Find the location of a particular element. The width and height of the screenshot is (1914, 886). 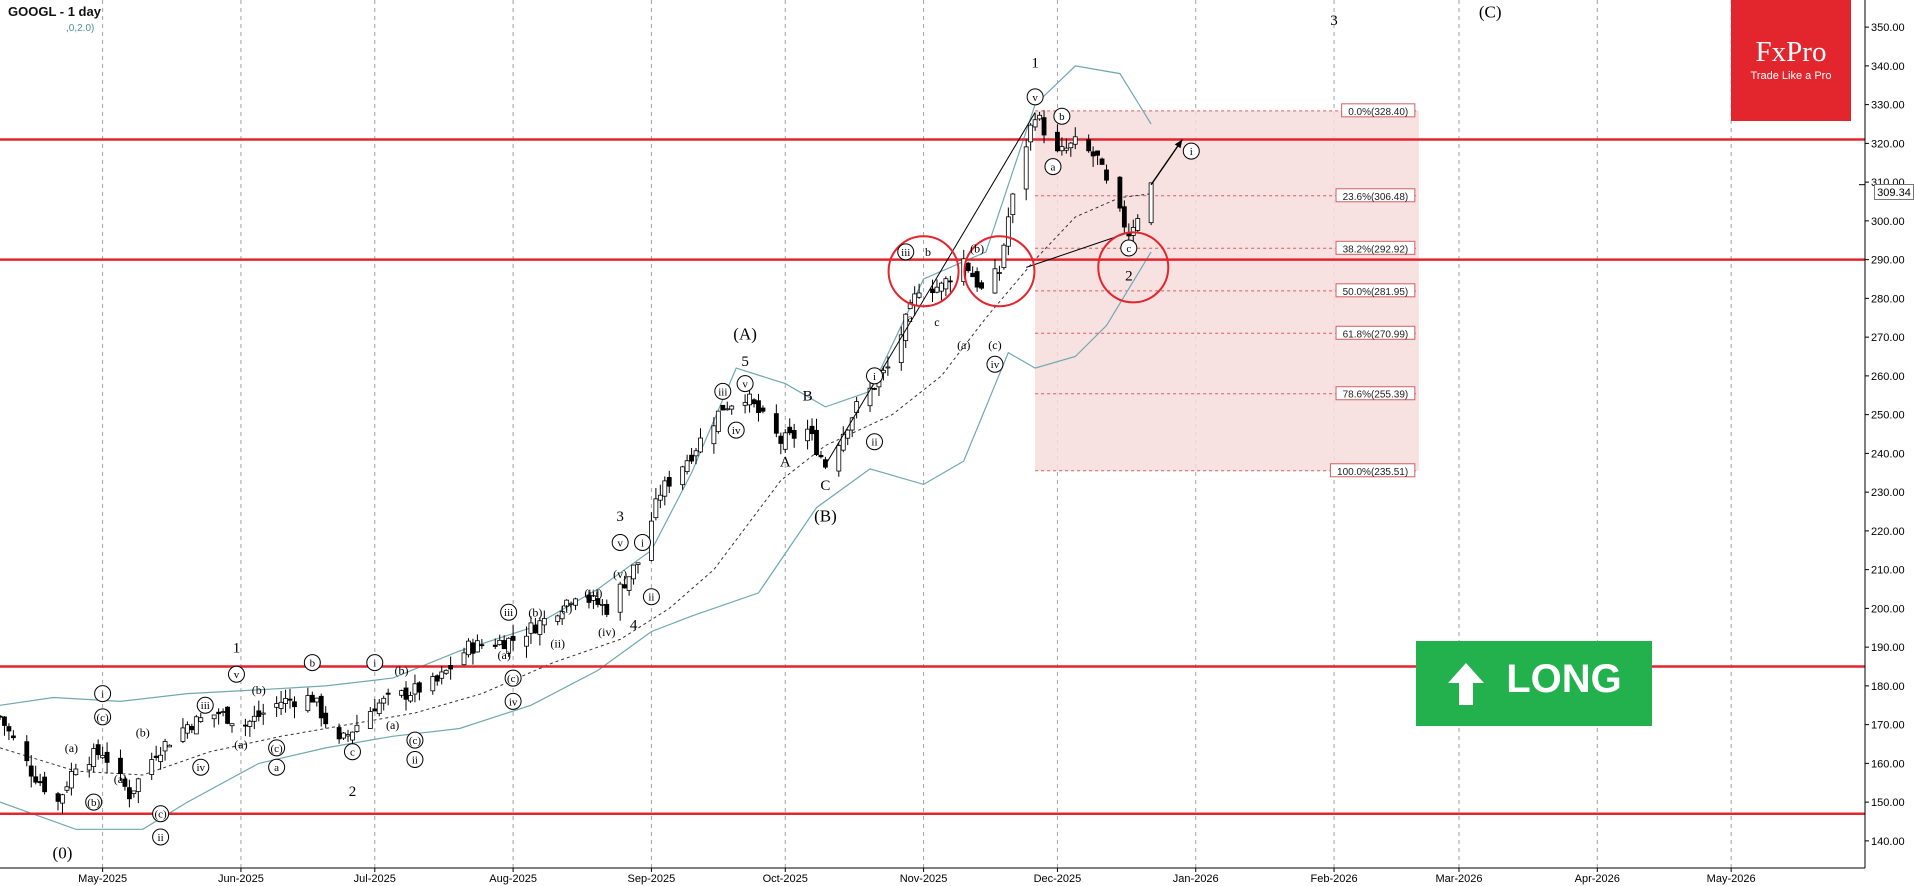

y-tick-label: 140.00 is located at coordinates (1888, 842).